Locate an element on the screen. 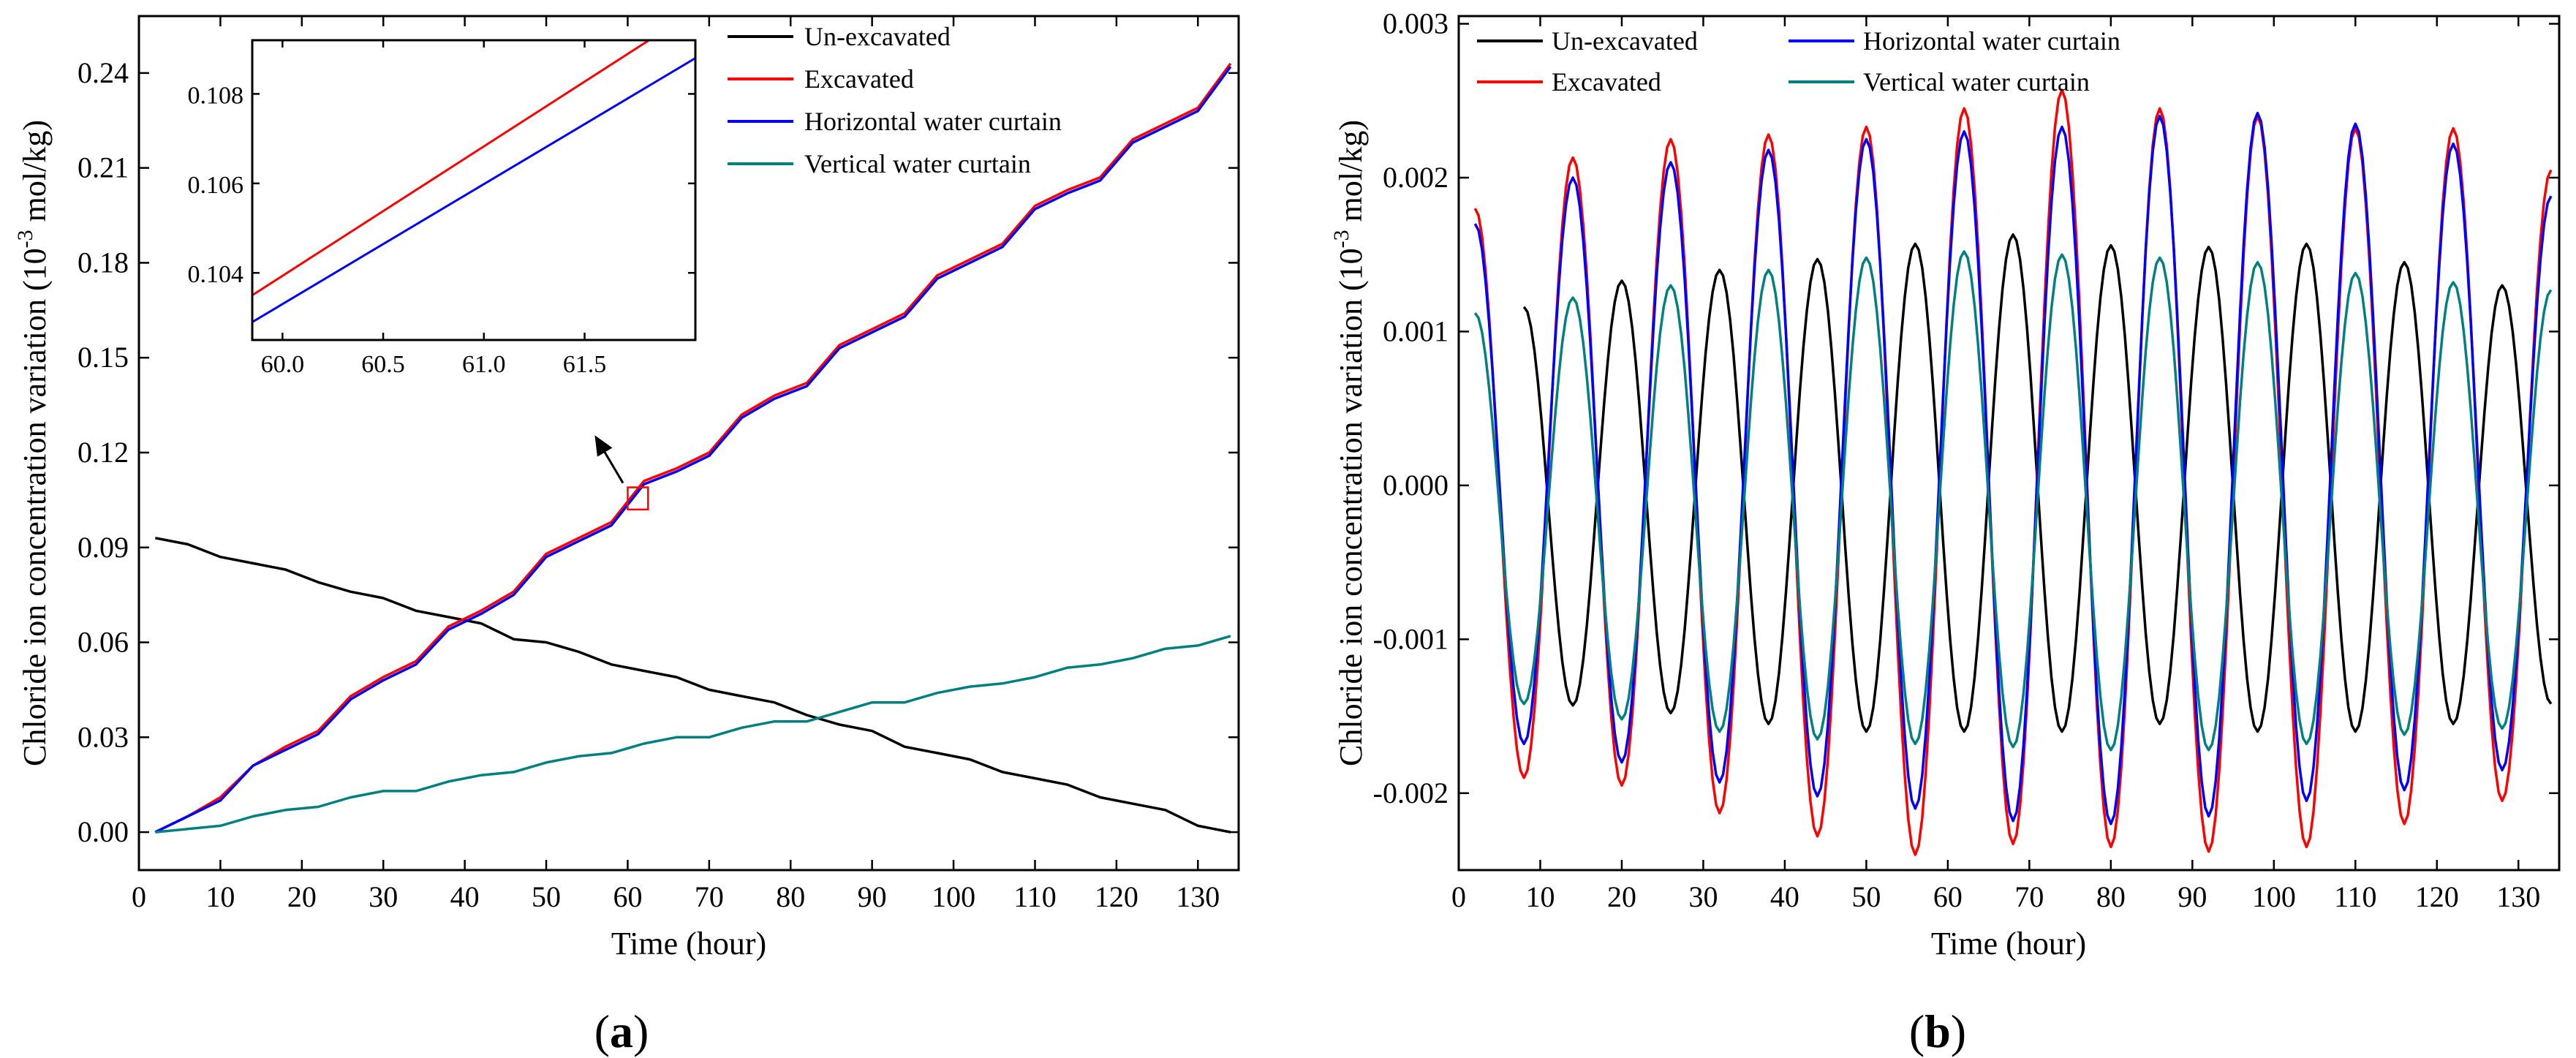 The image size is (2576, 1058). panel-b-x-tick-label: 30 is located at coordinates (1703, 897).